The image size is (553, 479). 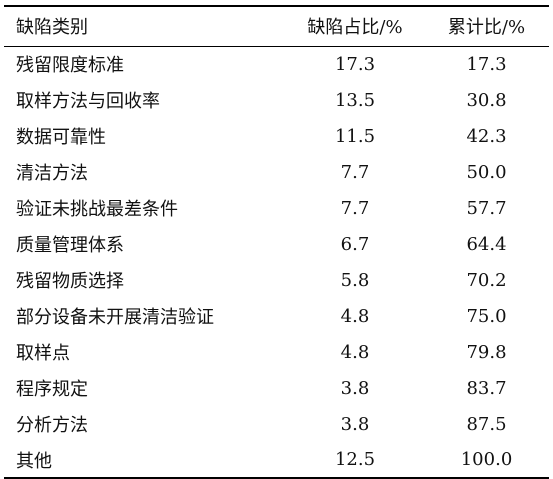 I want to click on row-cumulative: 57.7, so click(x=486, y=208).